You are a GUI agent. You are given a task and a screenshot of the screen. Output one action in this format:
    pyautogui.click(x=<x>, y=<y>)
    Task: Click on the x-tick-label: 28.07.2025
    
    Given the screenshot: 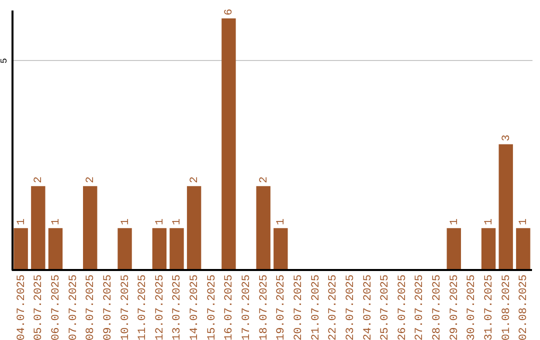 What is the action you would take?
    pyautogui.click(x=438, y=307)
    